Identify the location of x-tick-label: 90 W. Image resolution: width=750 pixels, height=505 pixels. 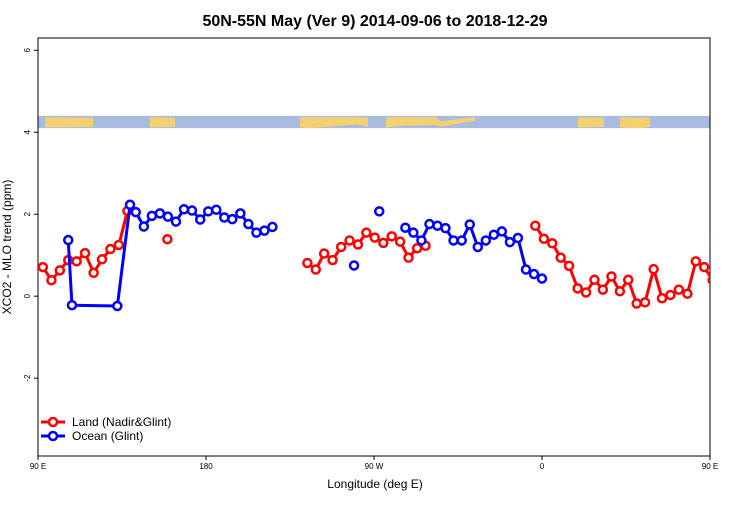
(374, 466).